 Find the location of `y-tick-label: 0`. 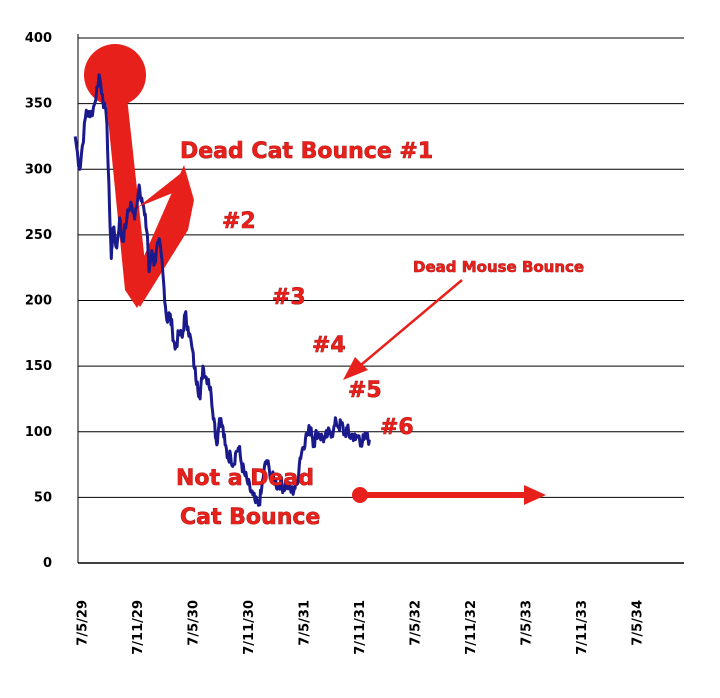

y-tick-label: 0 is located at coordinates (47, 563).